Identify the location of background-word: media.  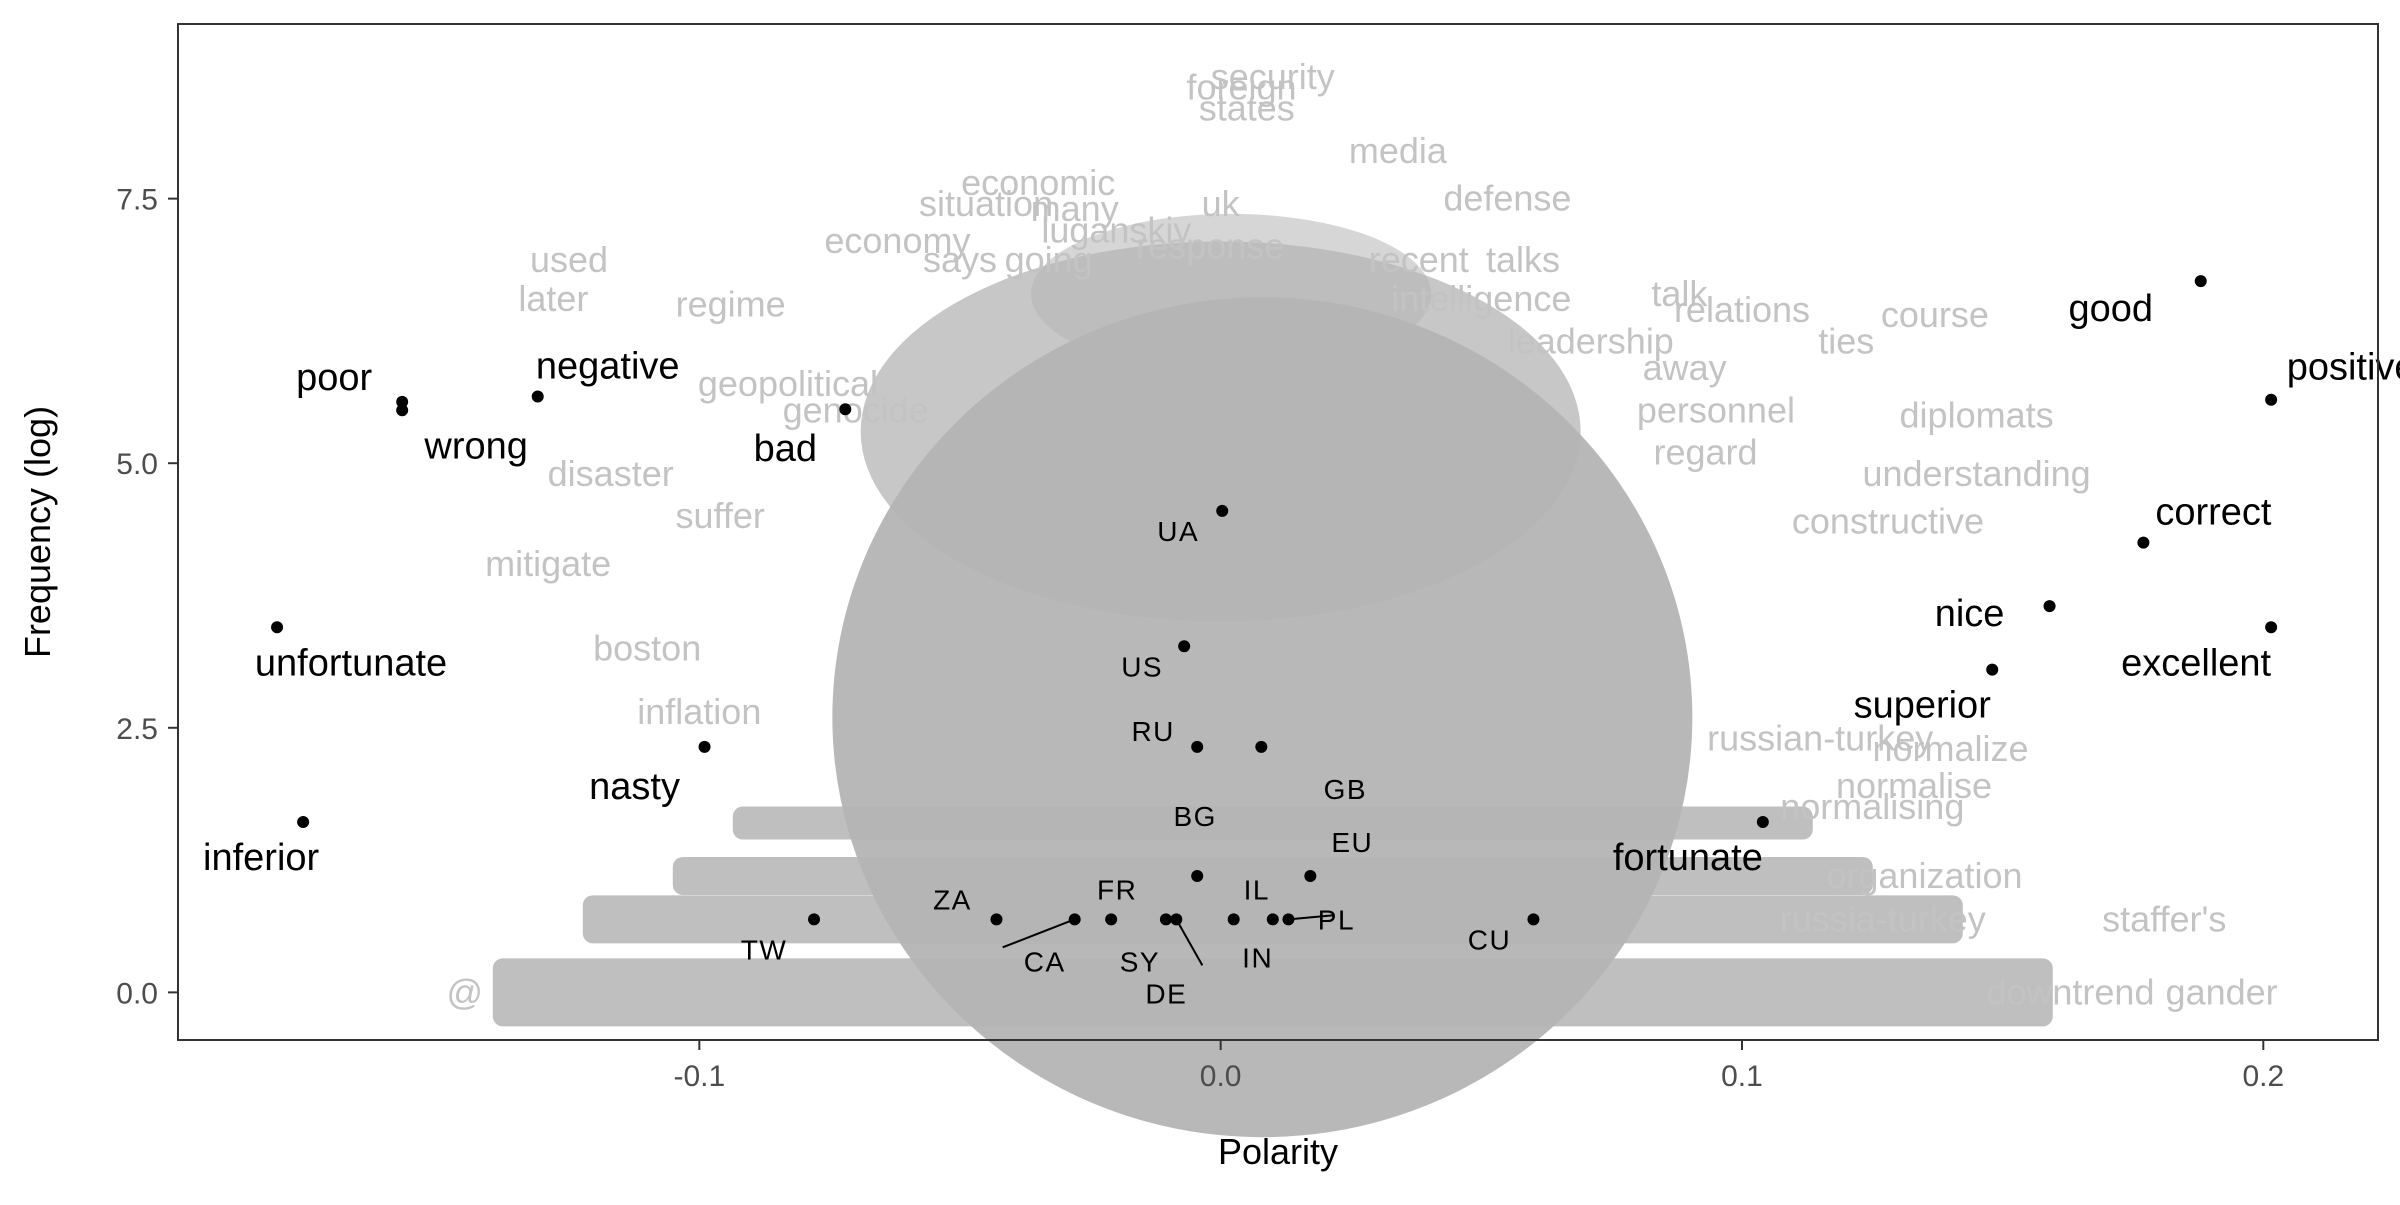
(1398, 150).